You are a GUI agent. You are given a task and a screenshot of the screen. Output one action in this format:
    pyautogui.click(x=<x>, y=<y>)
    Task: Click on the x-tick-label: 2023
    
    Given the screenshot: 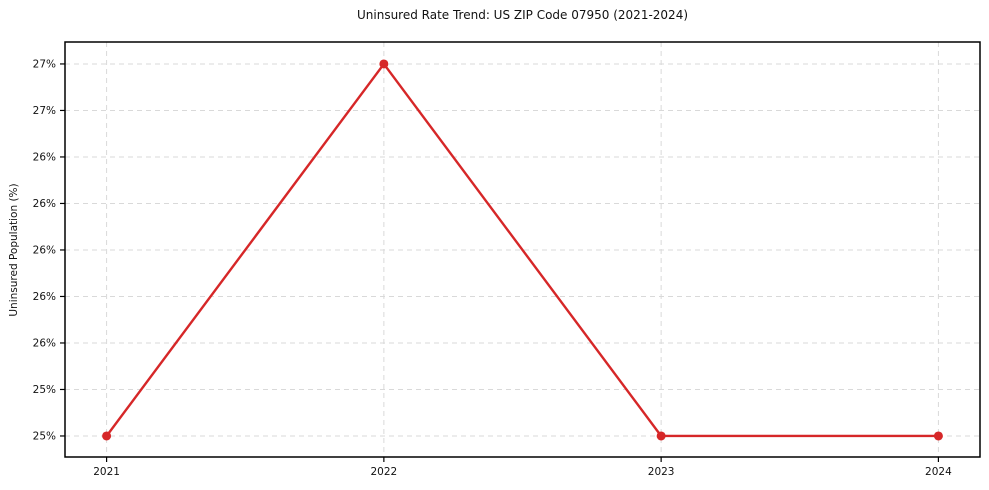 What is the action you would take?
    pyautogui.click(x=661, y=472)
    